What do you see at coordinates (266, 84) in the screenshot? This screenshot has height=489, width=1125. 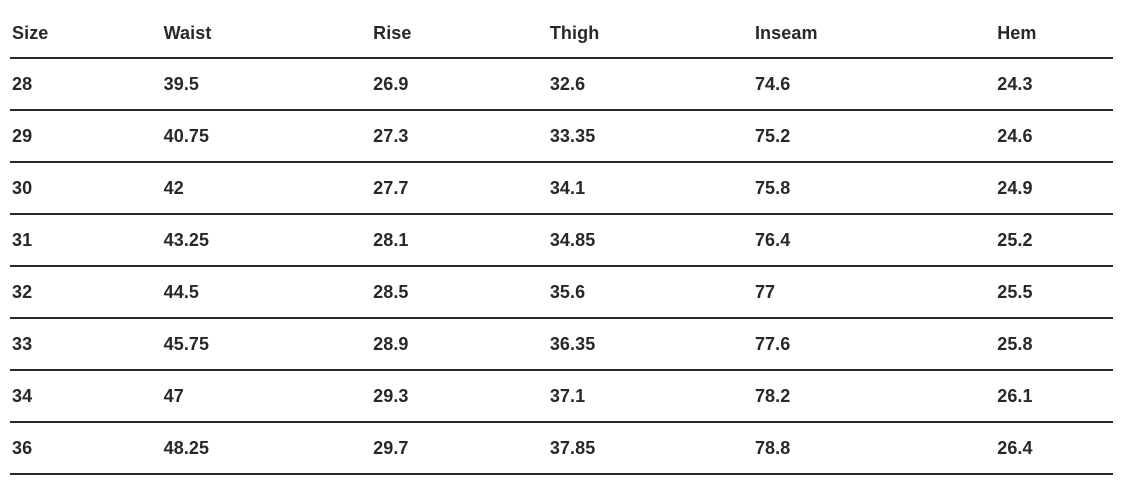 I see `table-cell: 39.5` at bounding box center [266, 84].